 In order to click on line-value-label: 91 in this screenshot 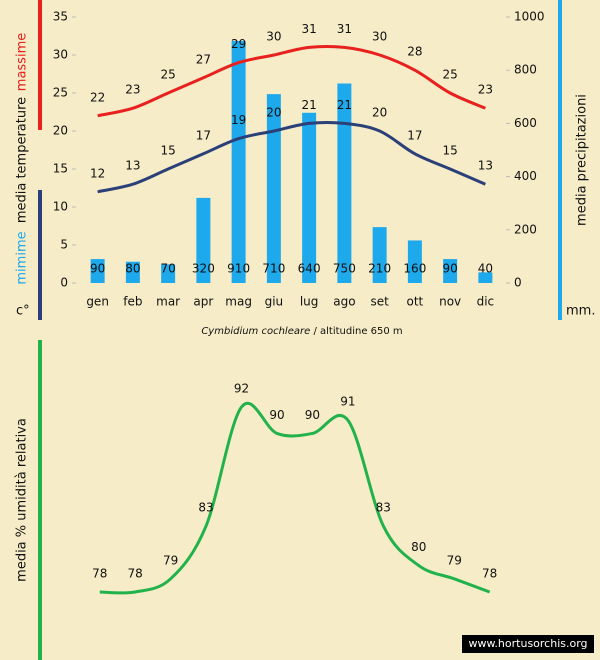, I will do `click(347, 402)`.